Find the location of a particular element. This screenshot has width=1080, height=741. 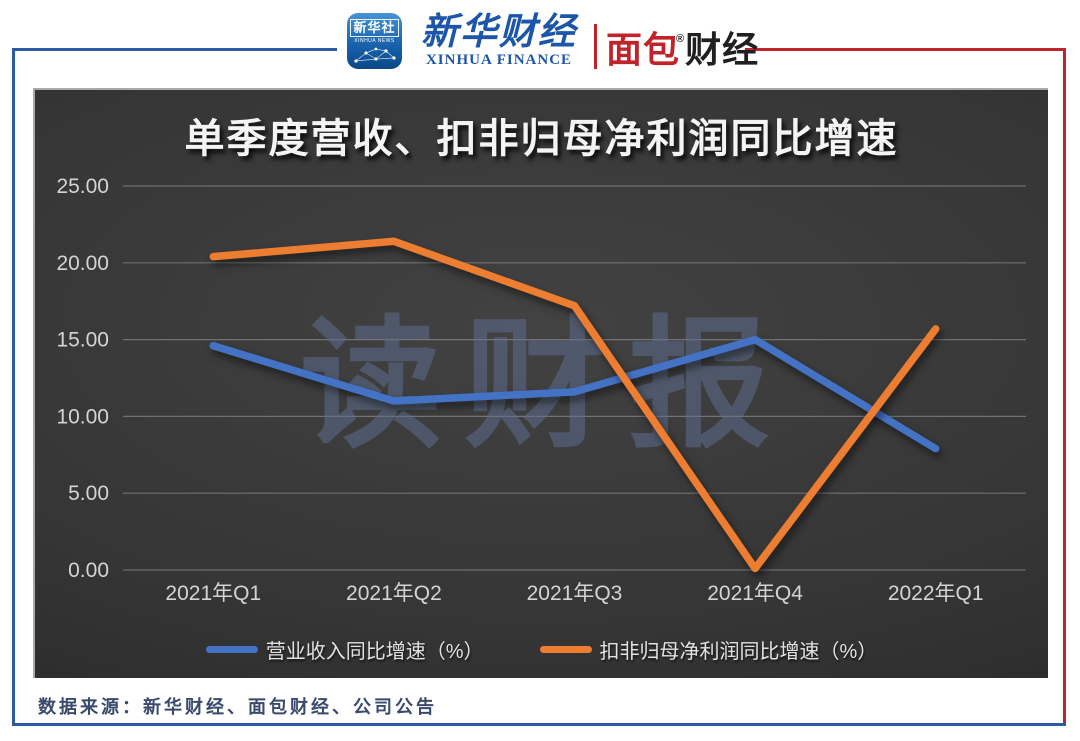

frame-border-top-right is located at coordinates (905, 49).